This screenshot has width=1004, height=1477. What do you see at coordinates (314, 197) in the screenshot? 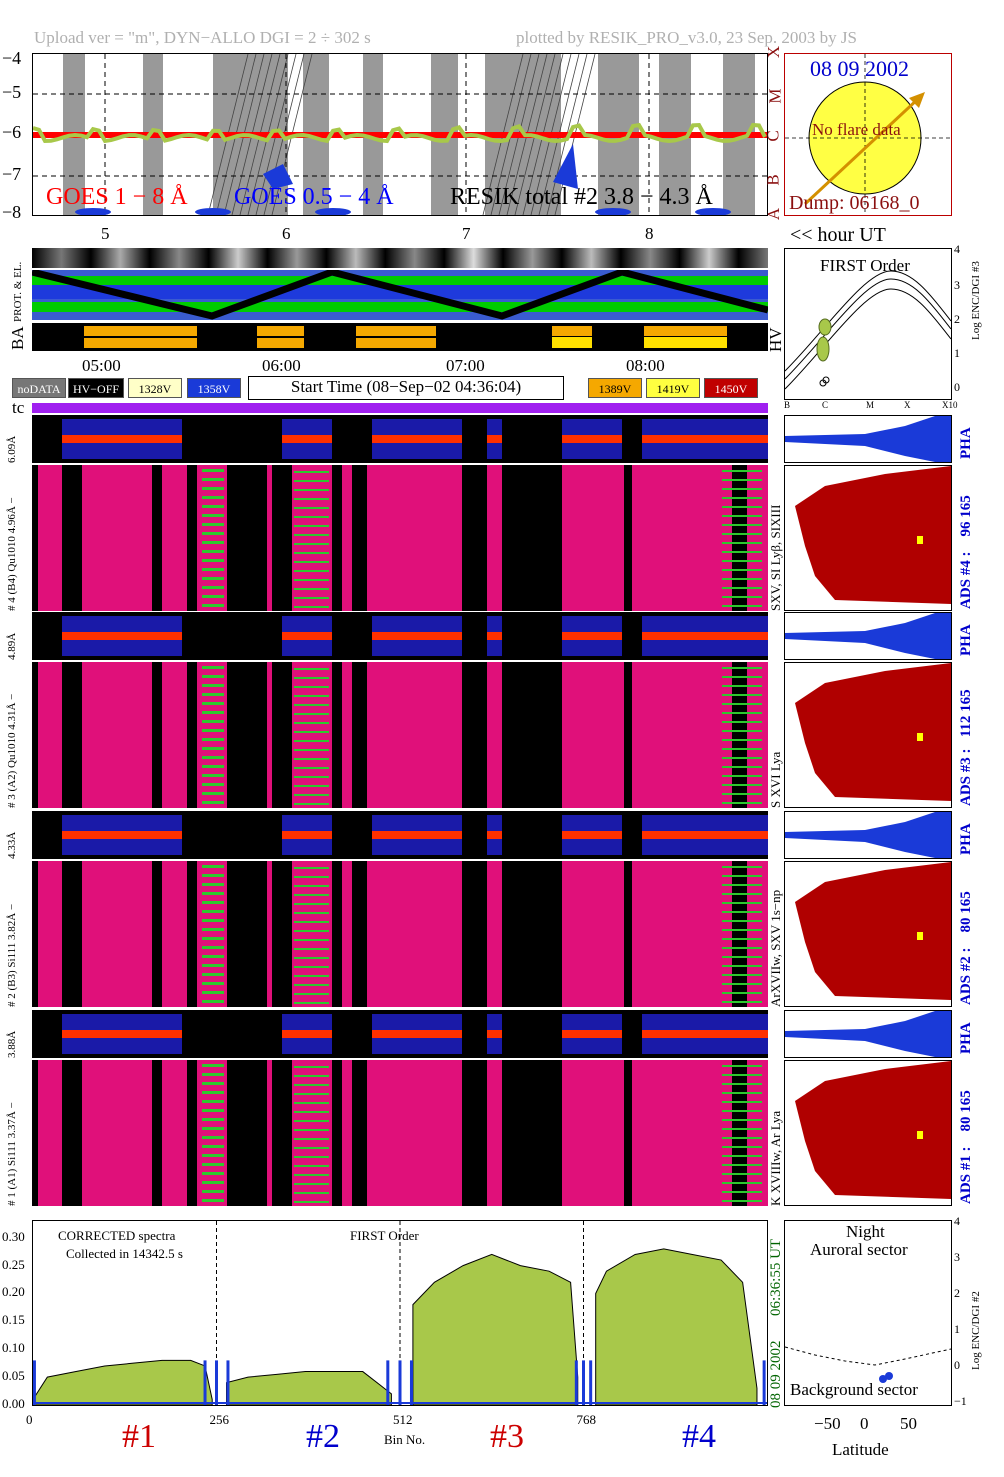
I see `goes-label-short: GOES 0.5 − 4 Å` at bounding box center [314, 197].